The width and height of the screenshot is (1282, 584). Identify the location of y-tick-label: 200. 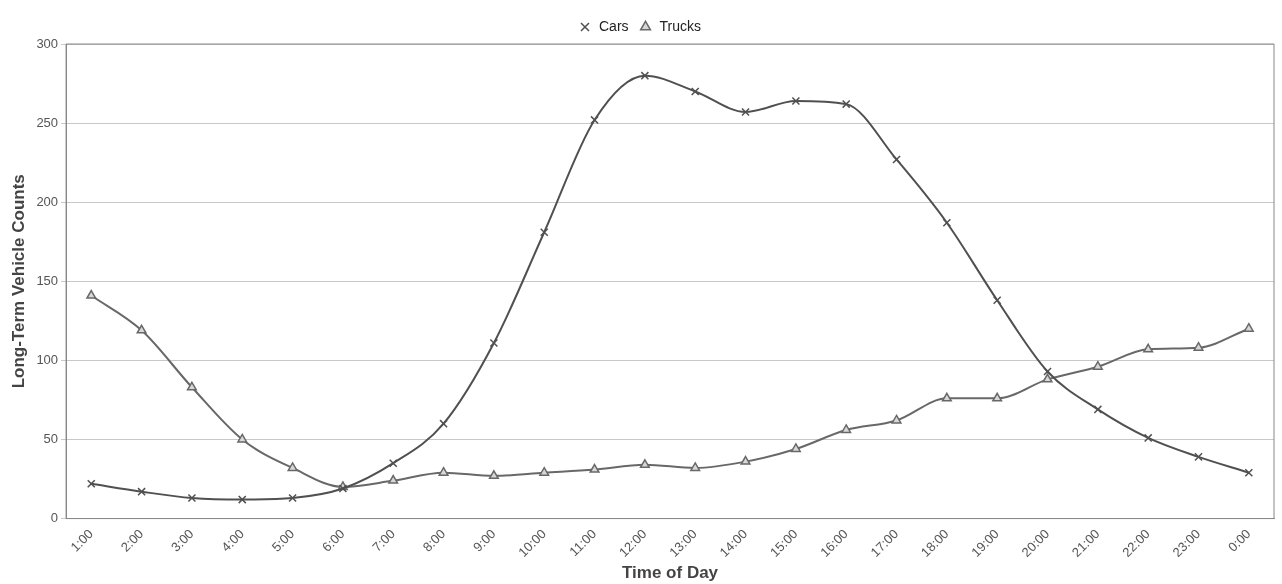
(47, 201).